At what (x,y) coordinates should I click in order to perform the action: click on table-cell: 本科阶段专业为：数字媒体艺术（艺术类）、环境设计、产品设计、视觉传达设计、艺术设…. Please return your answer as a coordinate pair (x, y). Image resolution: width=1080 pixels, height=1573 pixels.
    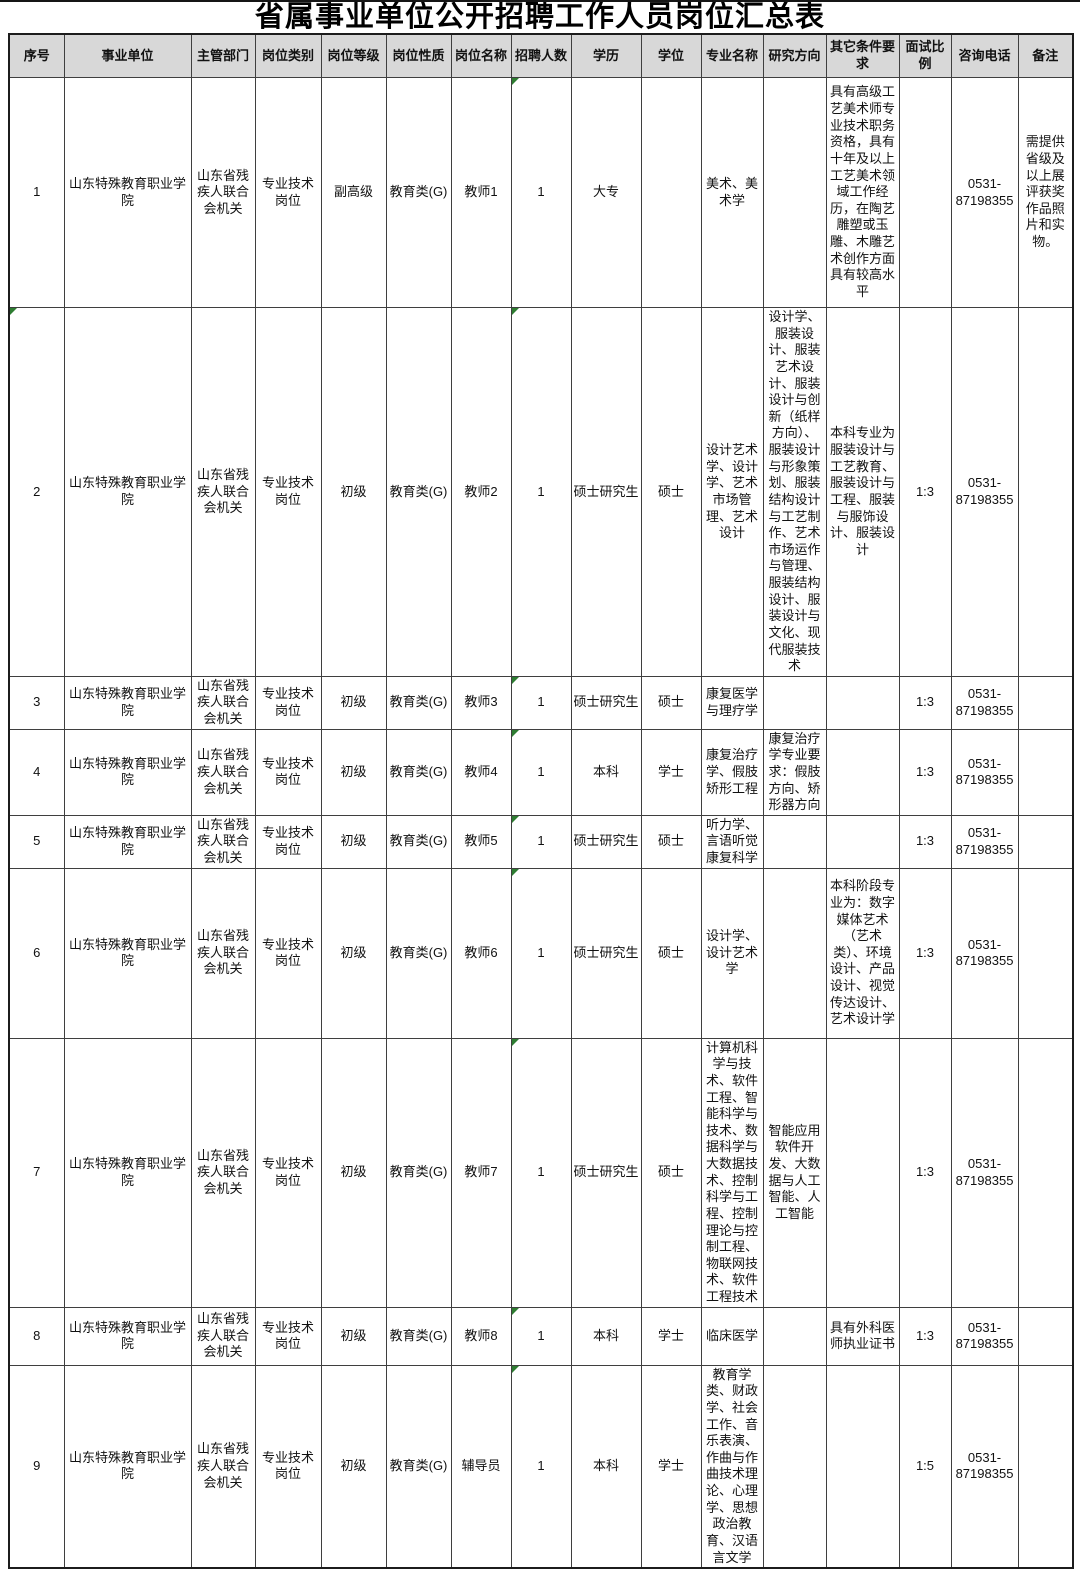
    Looking at the image, I should click on (862, 953).